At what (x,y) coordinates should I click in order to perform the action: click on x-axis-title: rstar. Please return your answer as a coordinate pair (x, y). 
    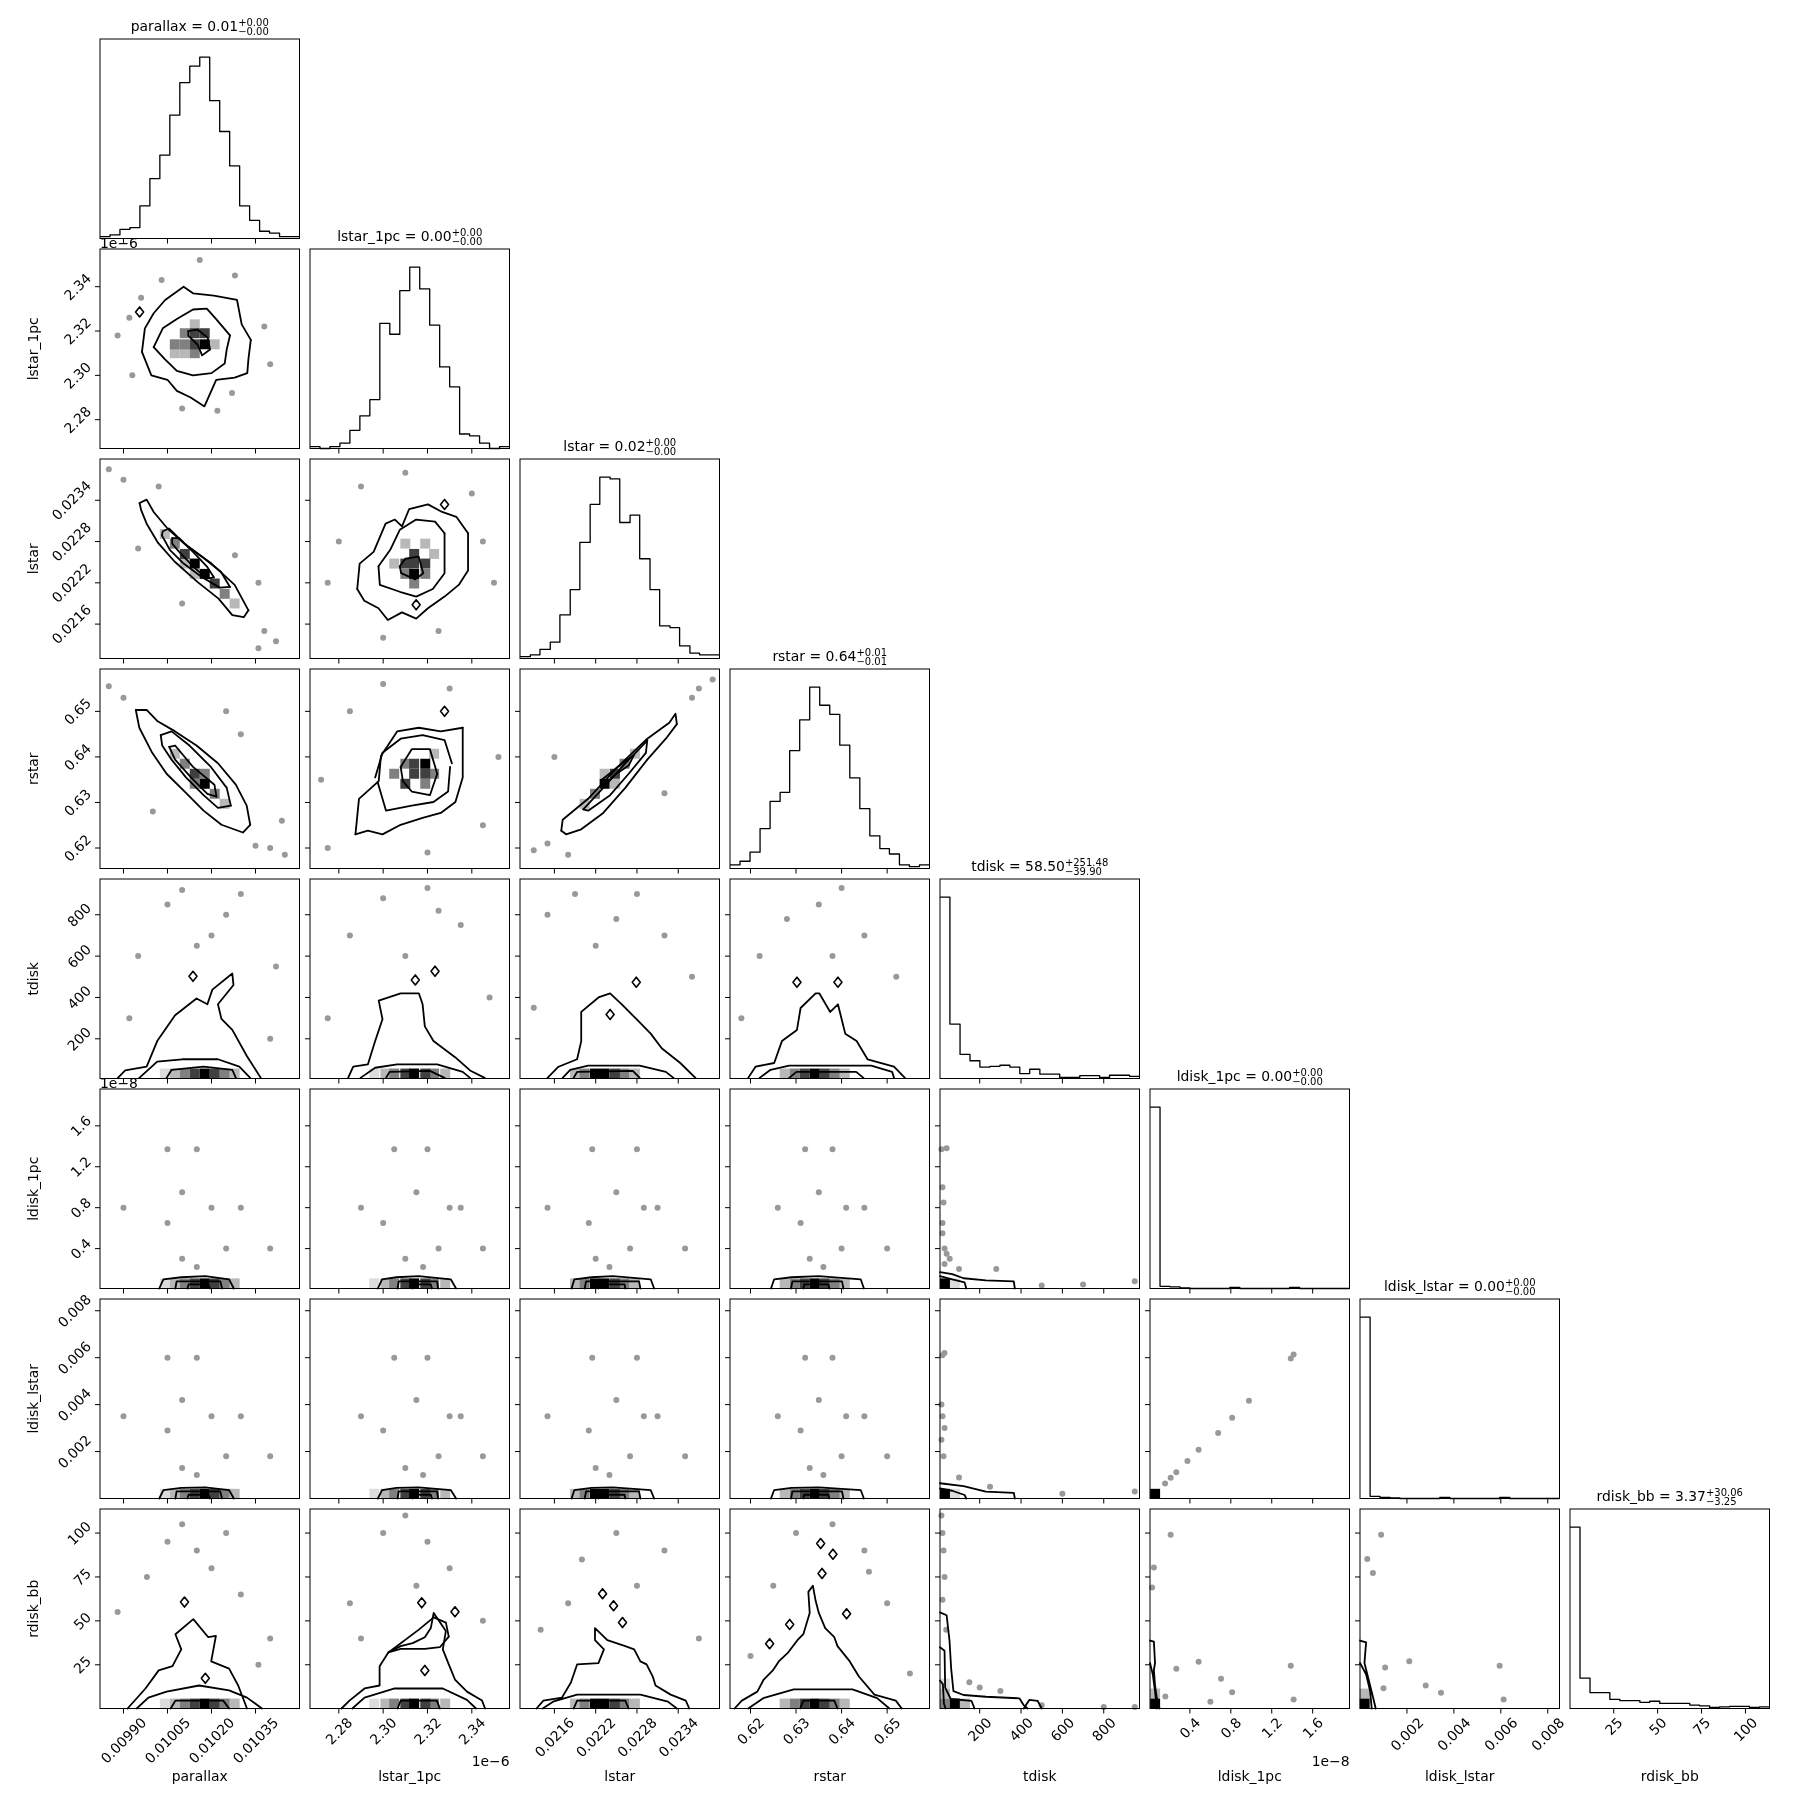
    Looking at the image, I should click on (830, 1775).